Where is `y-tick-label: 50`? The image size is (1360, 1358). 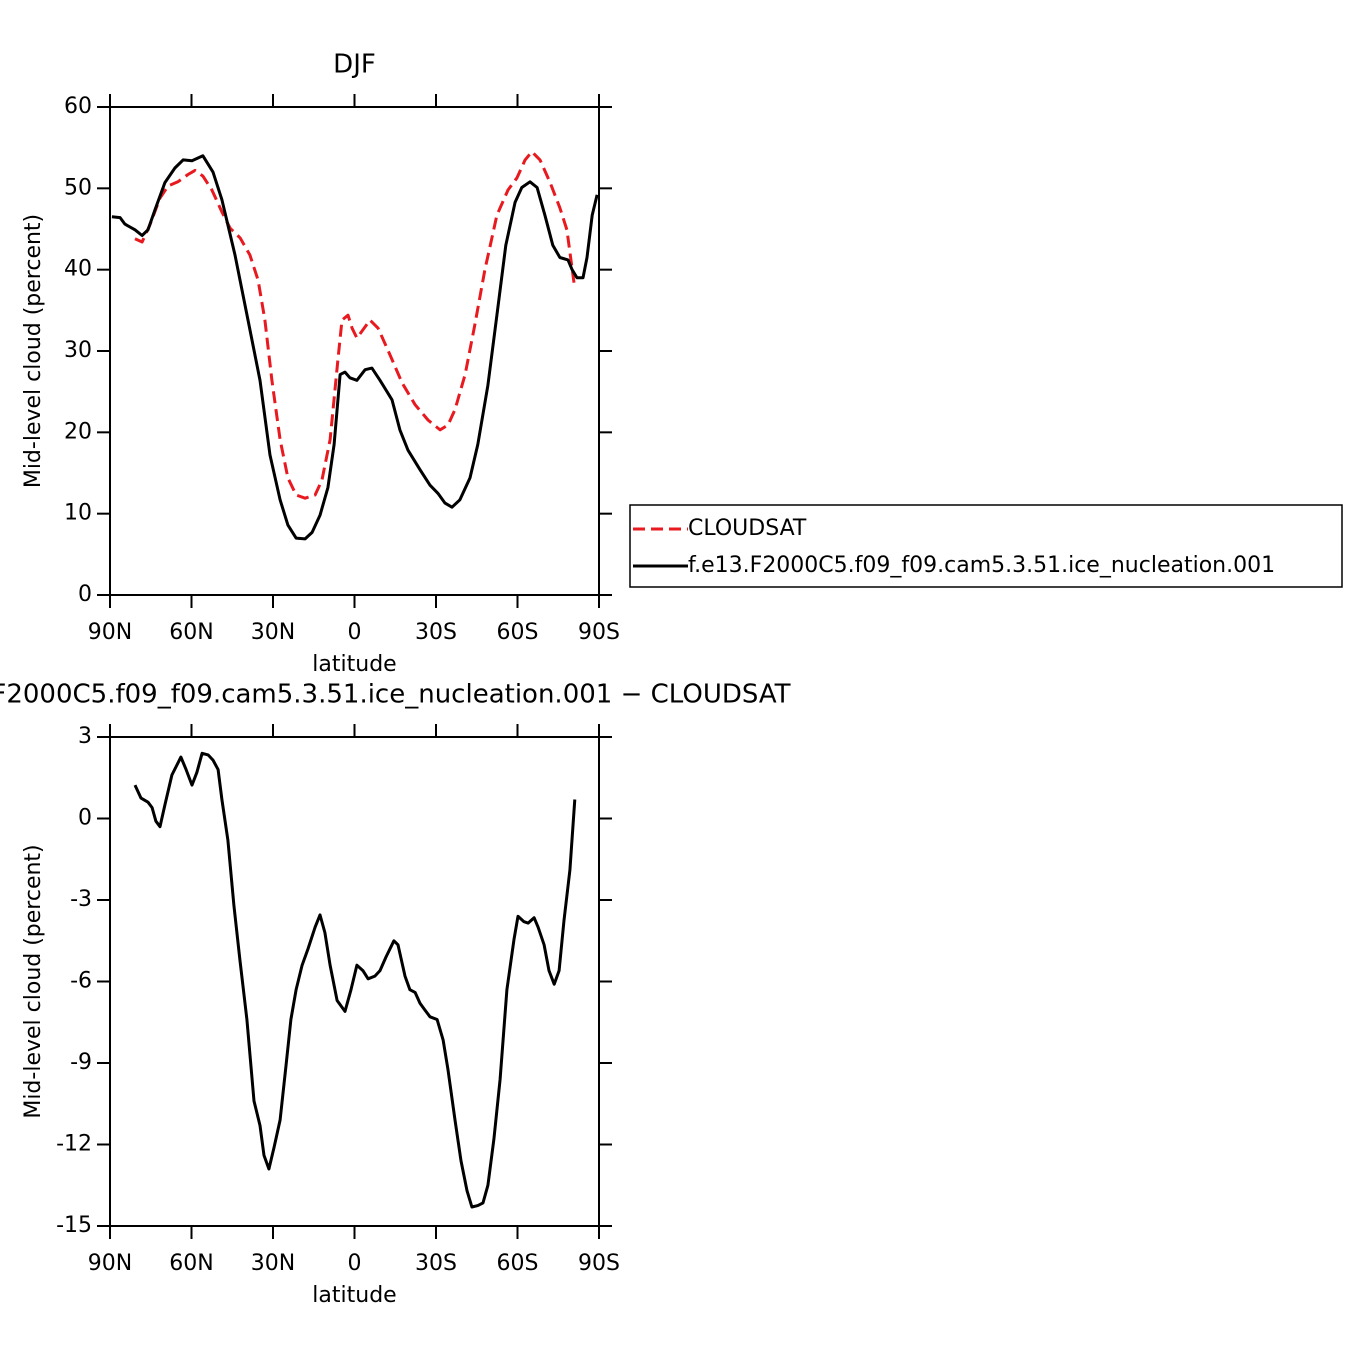
y-tick-label: 50 is located at coordinates (78, 187).